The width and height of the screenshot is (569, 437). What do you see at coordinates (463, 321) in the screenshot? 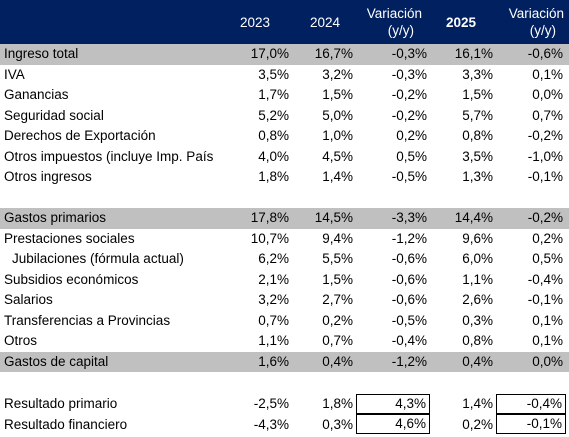
I see `value-2025: 0,3%` at bounding box center [463, 321].